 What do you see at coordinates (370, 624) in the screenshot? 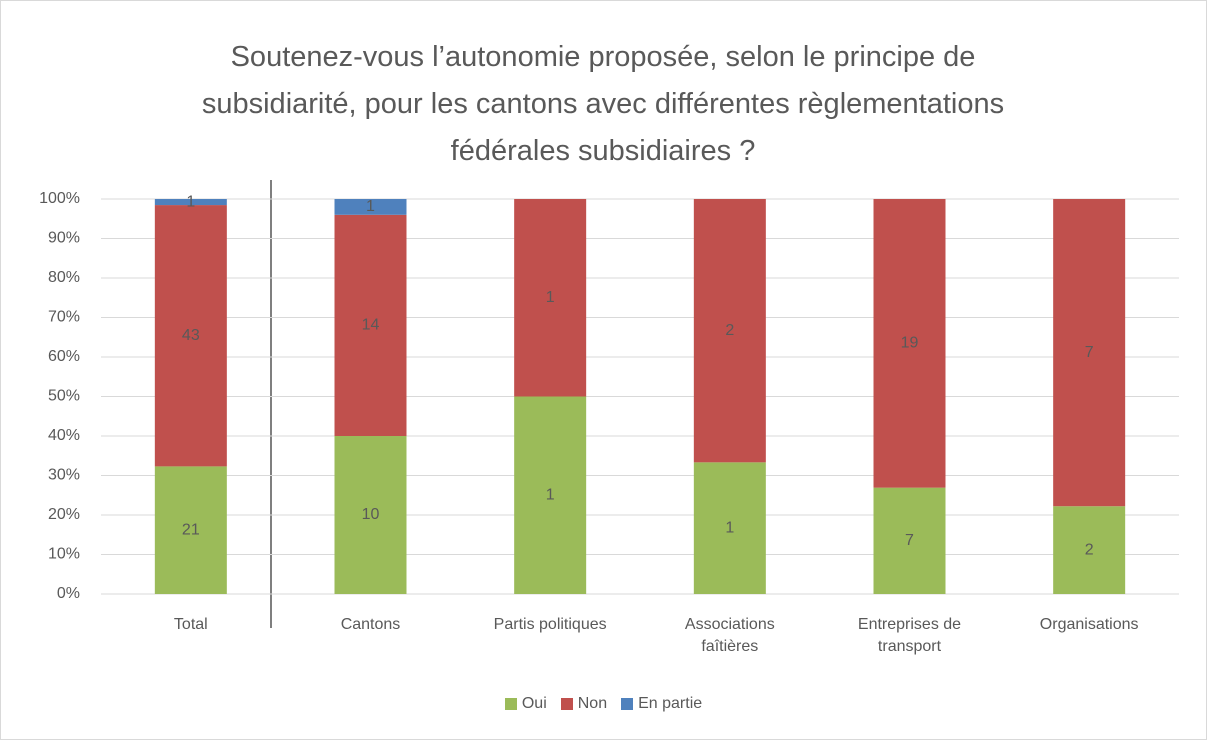
I see `x-tick-label: Cantons` at bounding box center [370, 624].